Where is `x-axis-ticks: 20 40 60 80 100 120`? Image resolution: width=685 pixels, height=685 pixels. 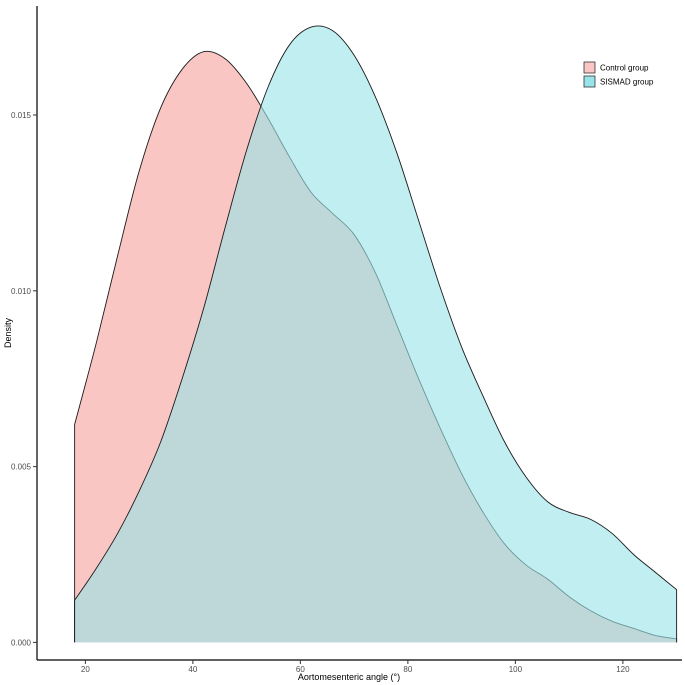 x-axis-ticks: 20 40 60 80 100 120 is located at coordinates (355, 667).